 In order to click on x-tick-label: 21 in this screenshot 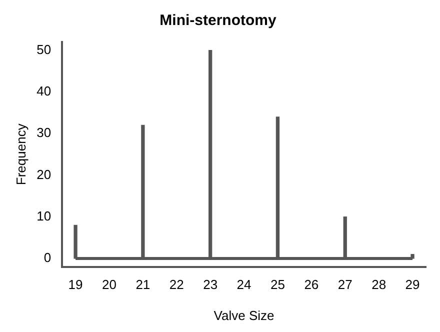, I will do `click(143, 284)`.